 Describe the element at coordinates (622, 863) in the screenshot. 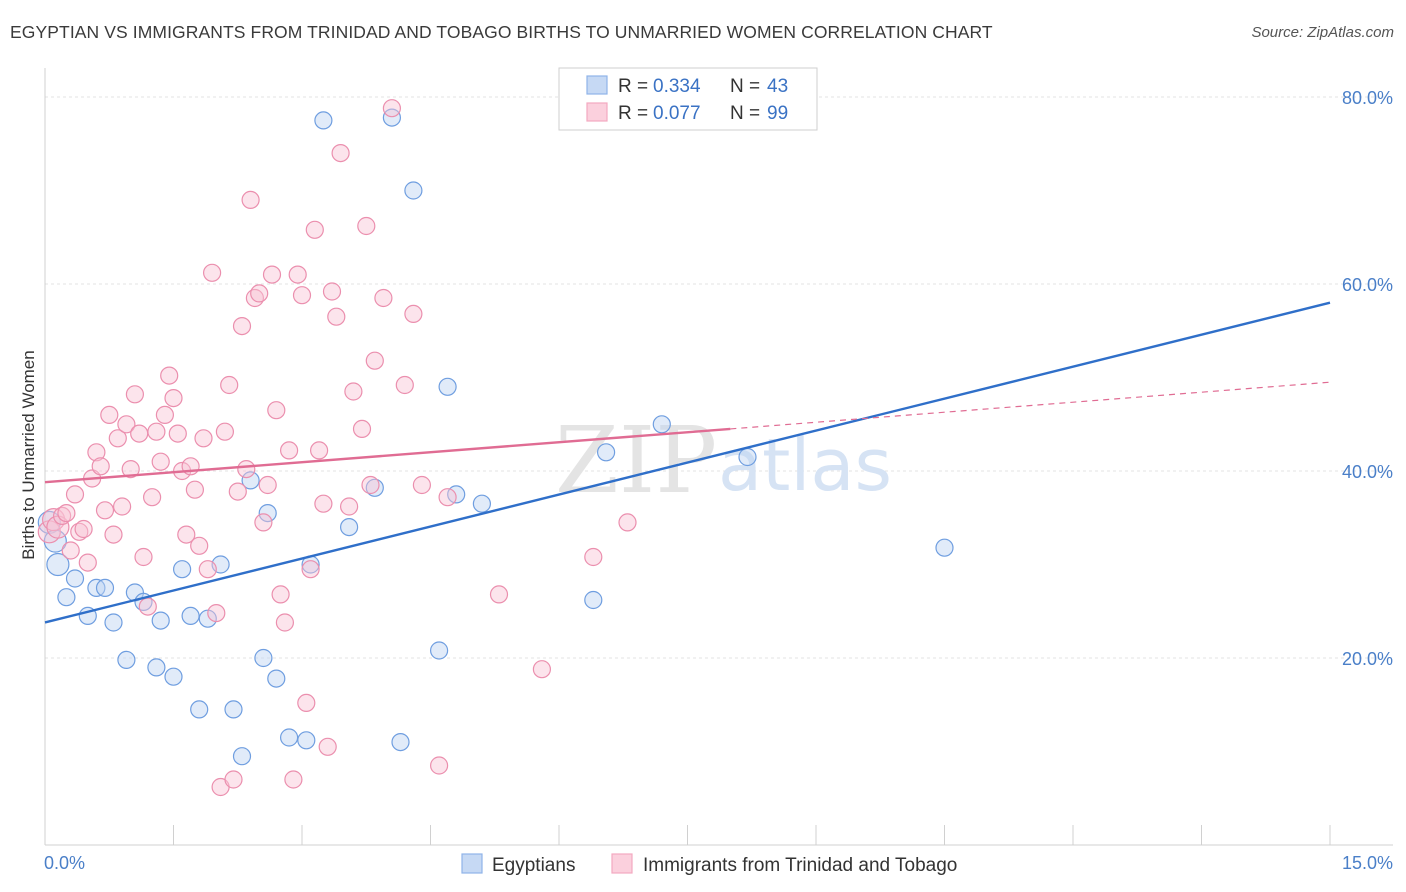

I see `series-legend-swatch-trinidad` at that location.